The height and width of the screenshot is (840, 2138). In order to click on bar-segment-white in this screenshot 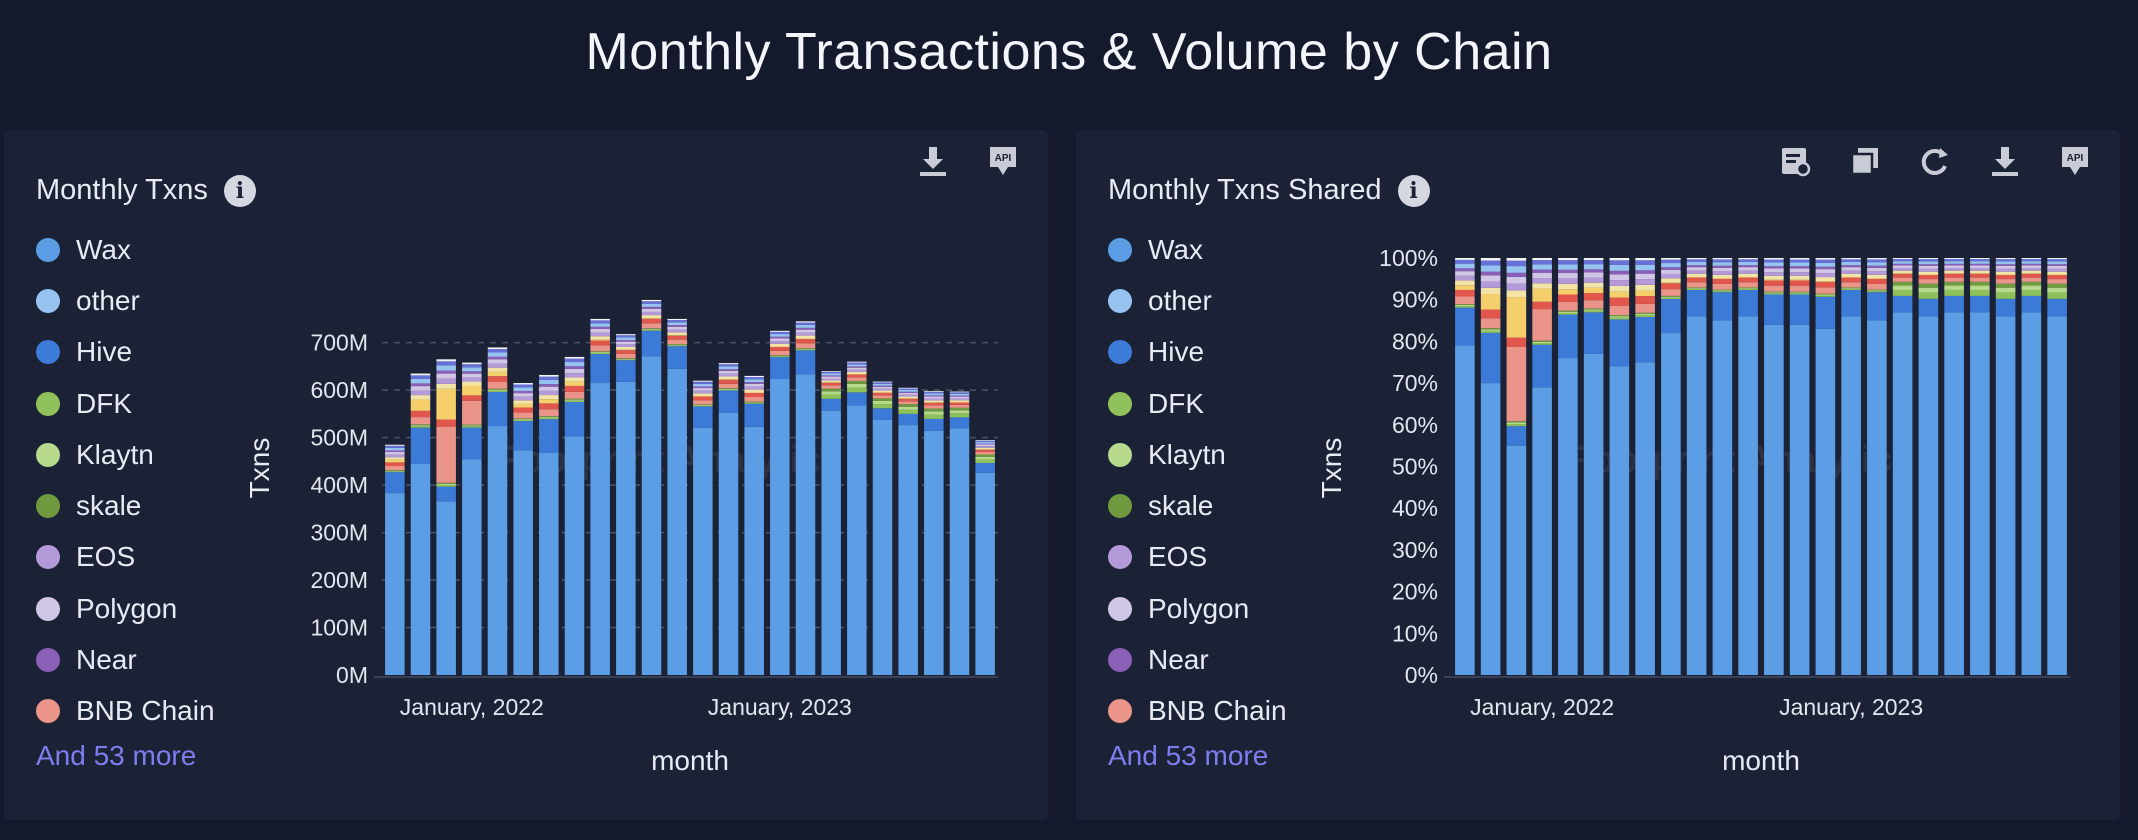, I will do `click(908, 388)`.